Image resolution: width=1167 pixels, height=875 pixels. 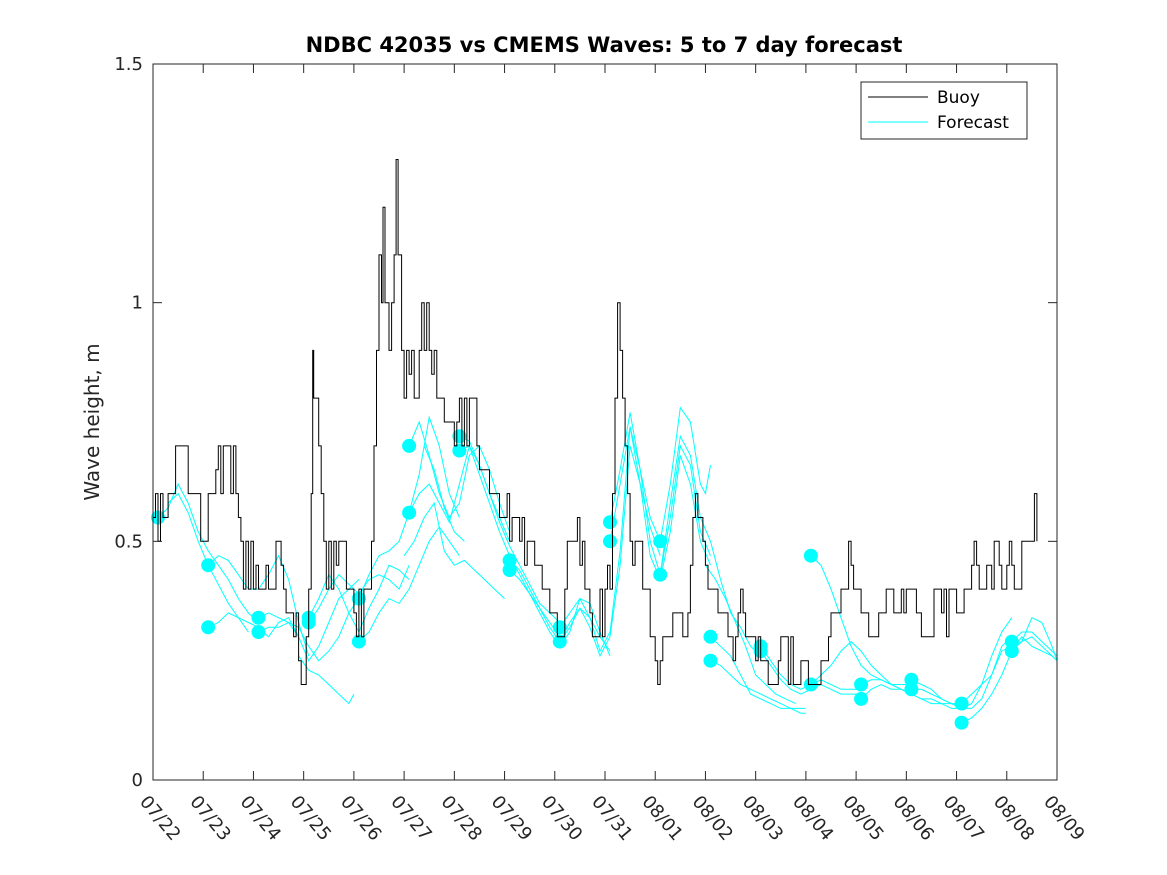 I want to click on legend-forecast-label: Forecast, so click(x=973, y=123).